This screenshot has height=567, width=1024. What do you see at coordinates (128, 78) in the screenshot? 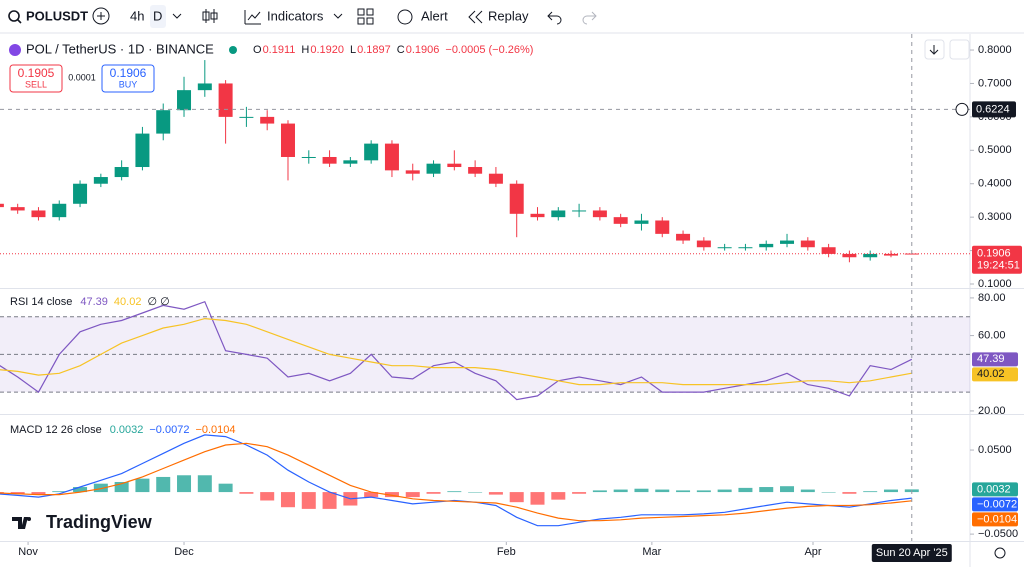
I see `buy-button` at bounding box center [128, 78].